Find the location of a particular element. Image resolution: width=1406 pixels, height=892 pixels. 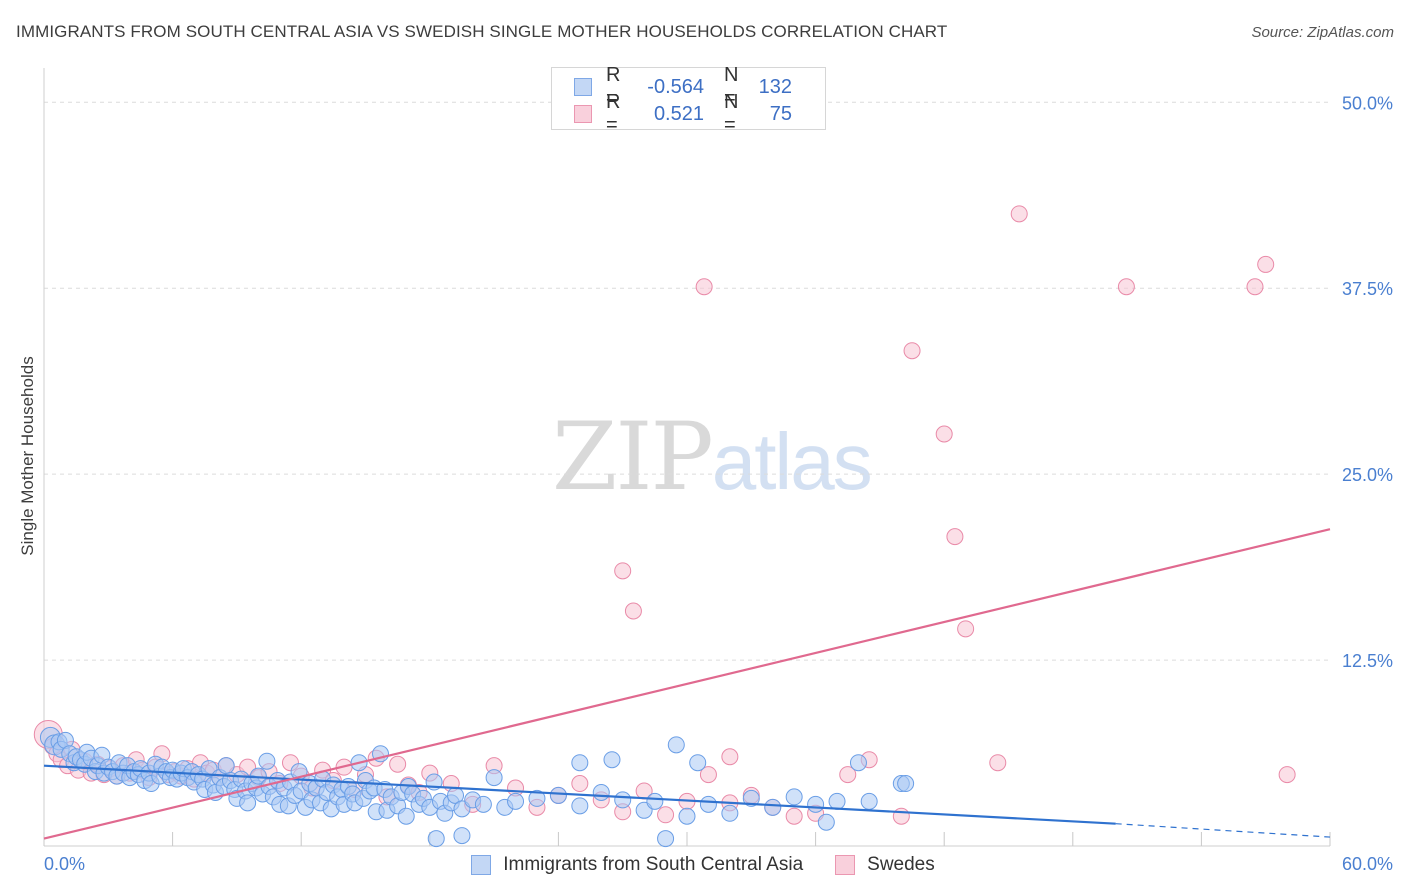

y-tick-label: 12.5% is located at coordinates (1367, 661).